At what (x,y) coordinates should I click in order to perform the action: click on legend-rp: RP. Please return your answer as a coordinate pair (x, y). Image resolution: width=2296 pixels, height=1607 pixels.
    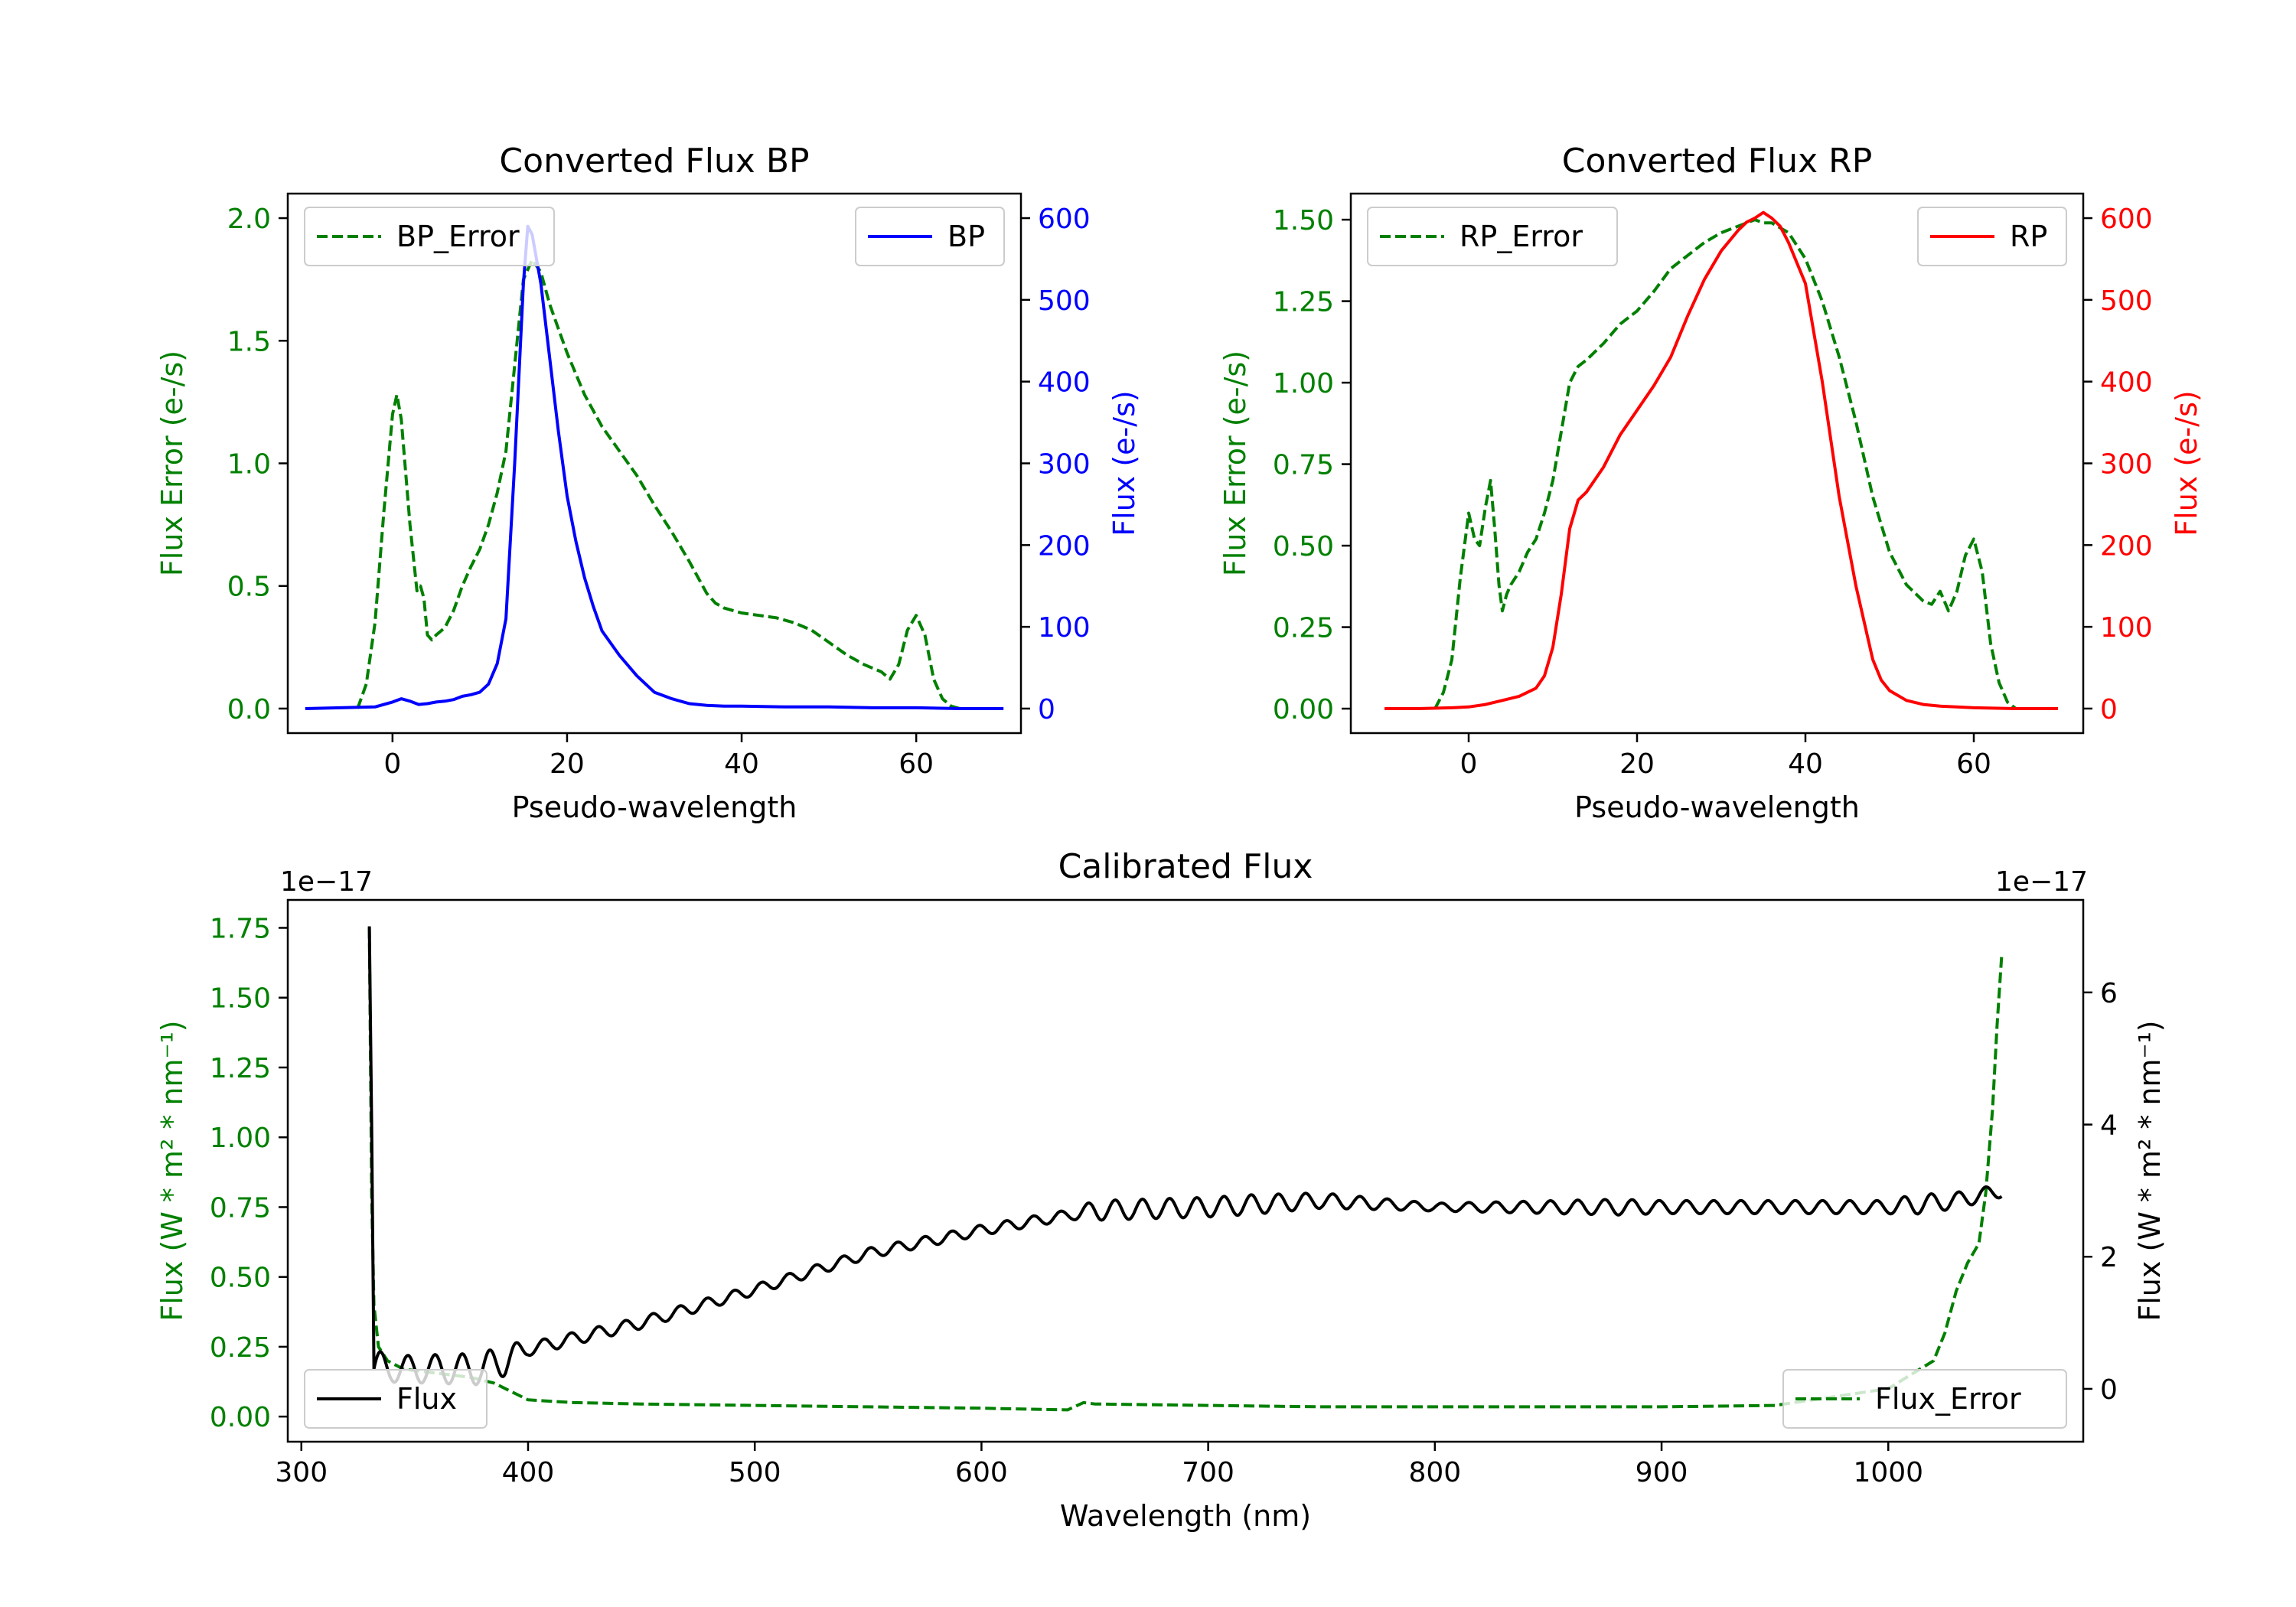
    Looking at the image, I should click on (1992, 237).